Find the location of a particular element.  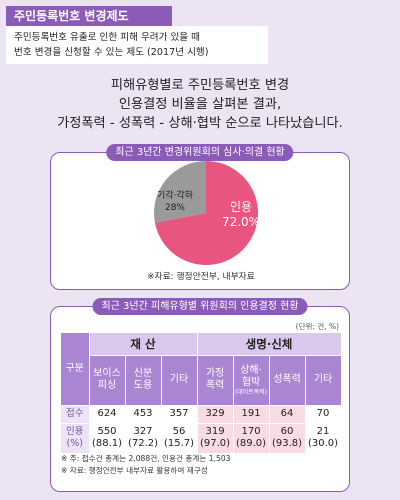

table-row-label: 접수 is located at coordinates (75, 414).